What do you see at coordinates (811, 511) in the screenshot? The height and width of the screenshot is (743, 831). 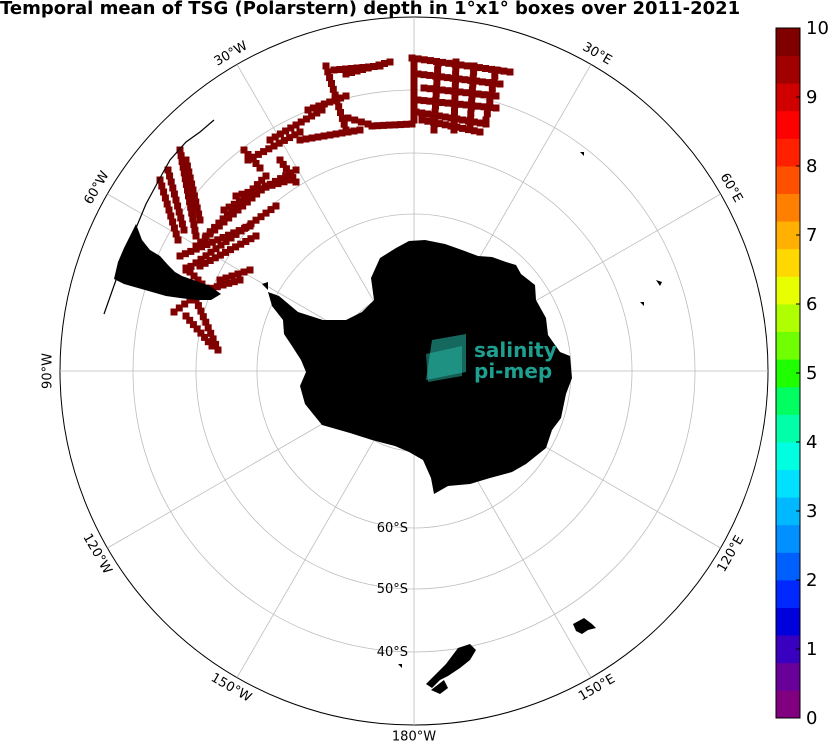 I see `colorbar-tick-label: 3` at bounding box center [811, 511].